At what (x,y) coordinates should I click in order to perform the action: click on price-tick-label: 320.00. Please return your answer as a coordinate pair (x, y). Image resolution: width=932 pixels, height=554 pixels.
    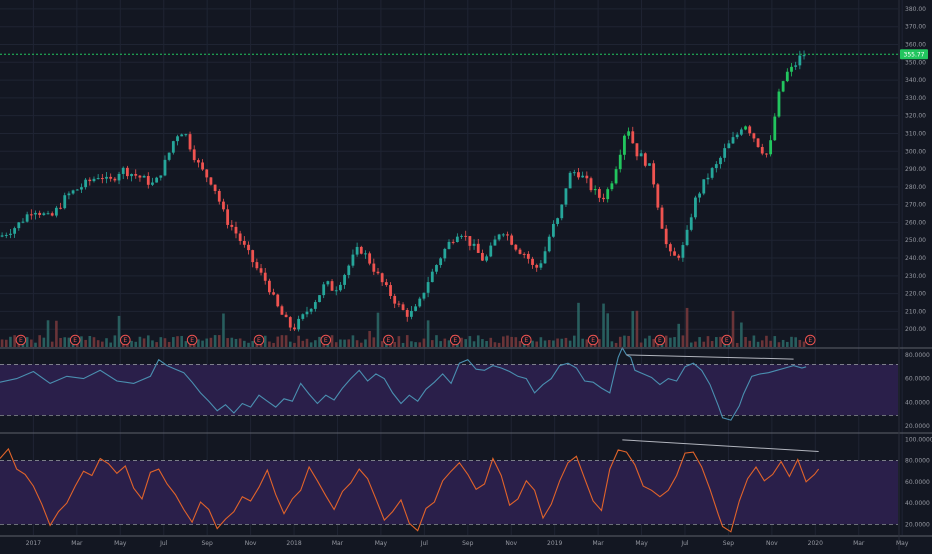
    Looking at the image, I should click on (915, 116).